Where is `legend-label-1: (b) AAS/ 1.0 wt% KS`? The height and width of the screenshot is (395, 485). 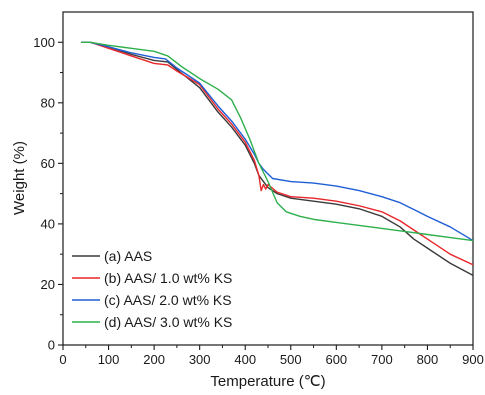
legend-label-1: (b) AAS/ 1.0 wt% KS is located at coordinates (168, 278).